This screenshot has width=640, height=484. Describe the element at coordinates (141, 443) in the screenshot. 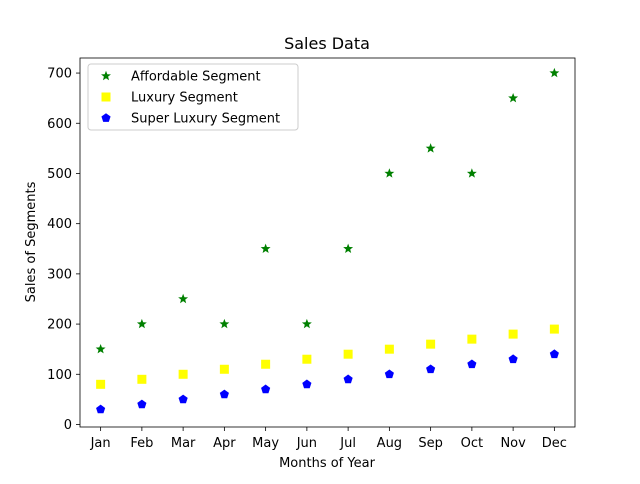

I see `x-tick-label: Feb` at that location.